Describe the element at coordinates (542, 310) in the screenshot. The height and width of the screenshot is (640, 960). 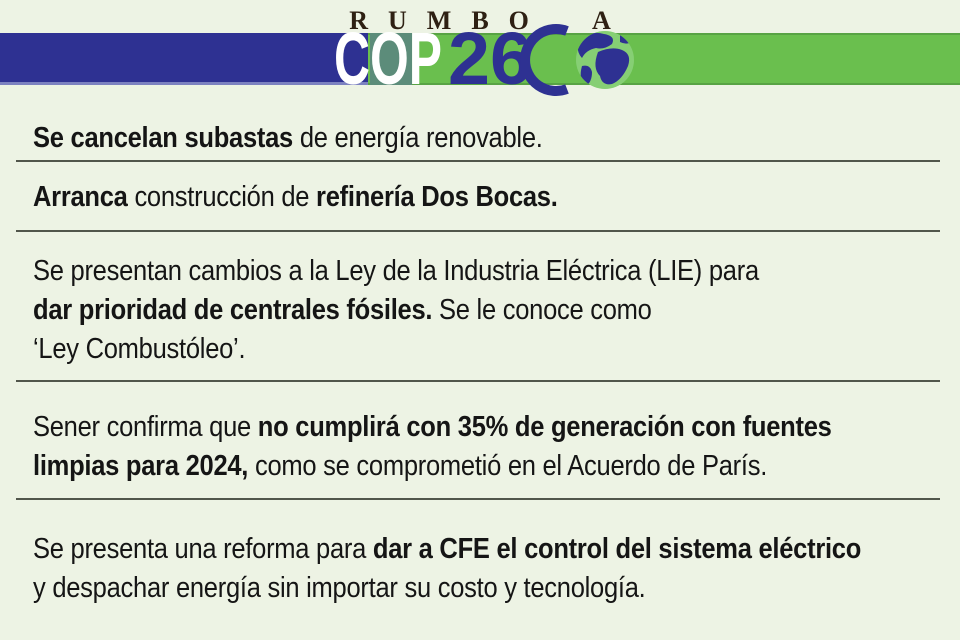
I see `text-segment: Se le conoce como` at that location.